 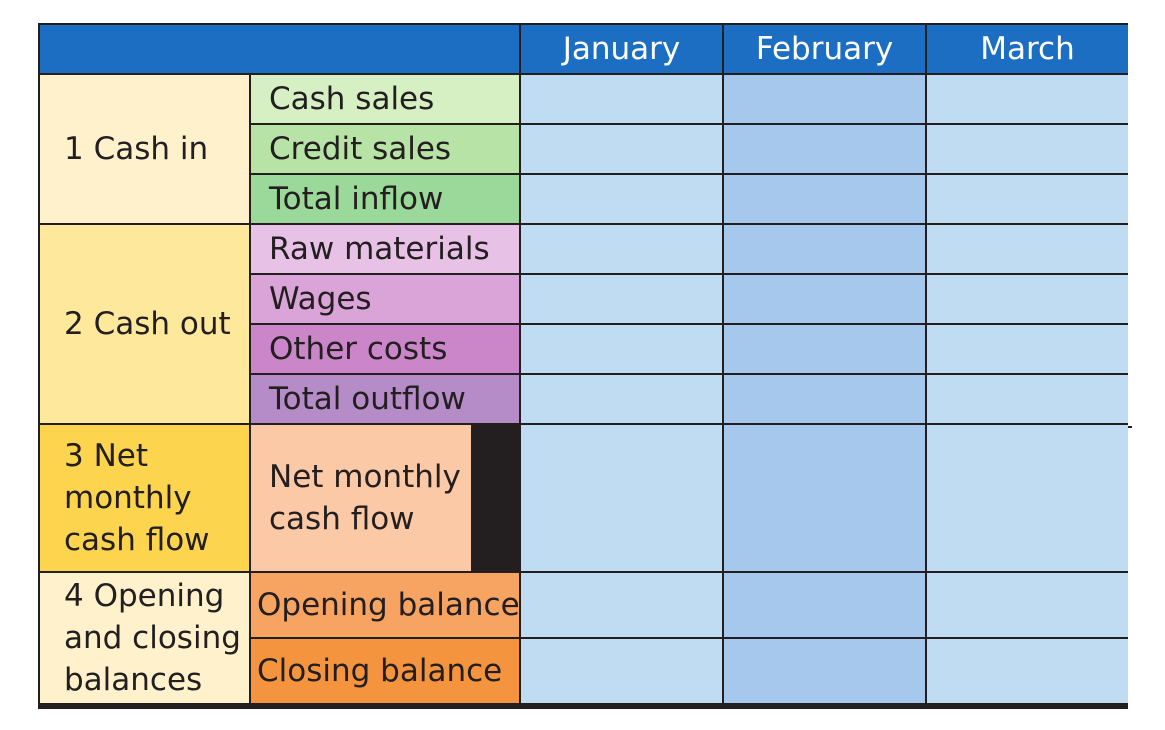 What do you see at coordinates (824, 498) in the screenshot?
I see `value-cell-net-monthly-cash-flow-february` at bounding box center [824, 498].